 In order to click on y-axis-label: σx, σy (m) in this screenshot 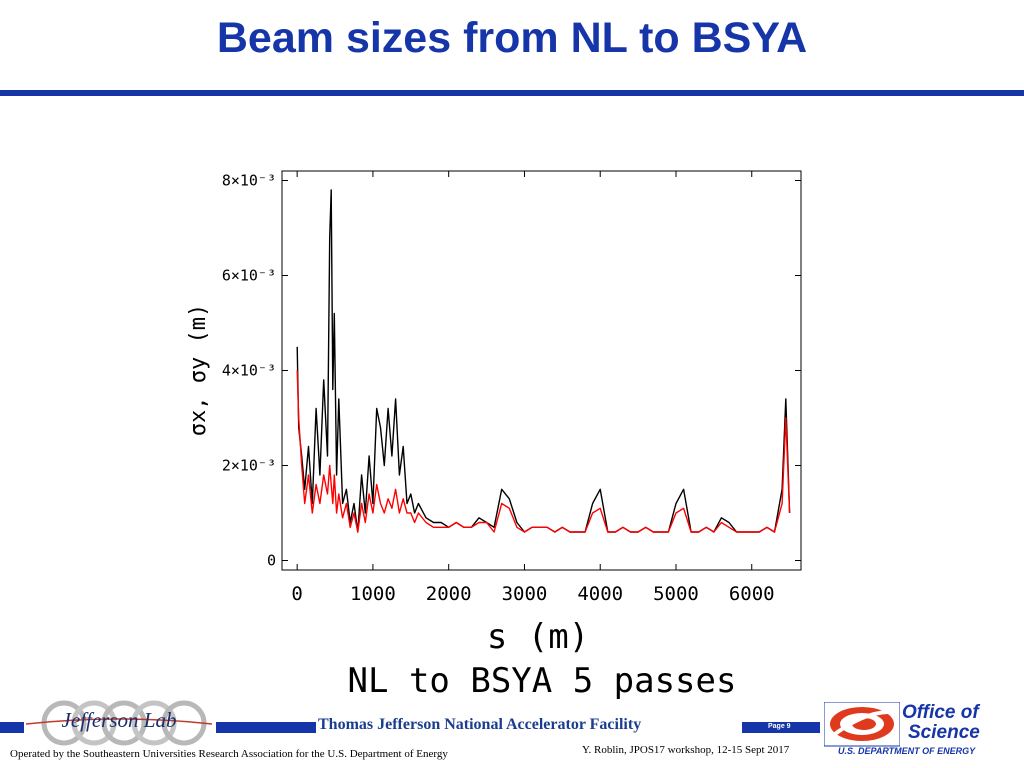, I will do `click(198, 370)`.